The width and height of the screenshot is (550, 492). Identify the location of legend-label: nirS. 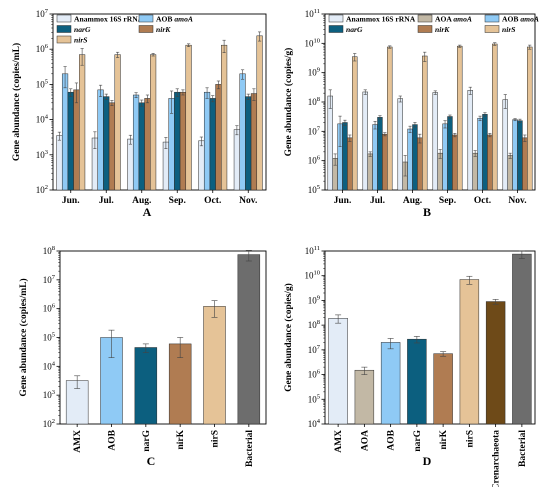
(81, 40).